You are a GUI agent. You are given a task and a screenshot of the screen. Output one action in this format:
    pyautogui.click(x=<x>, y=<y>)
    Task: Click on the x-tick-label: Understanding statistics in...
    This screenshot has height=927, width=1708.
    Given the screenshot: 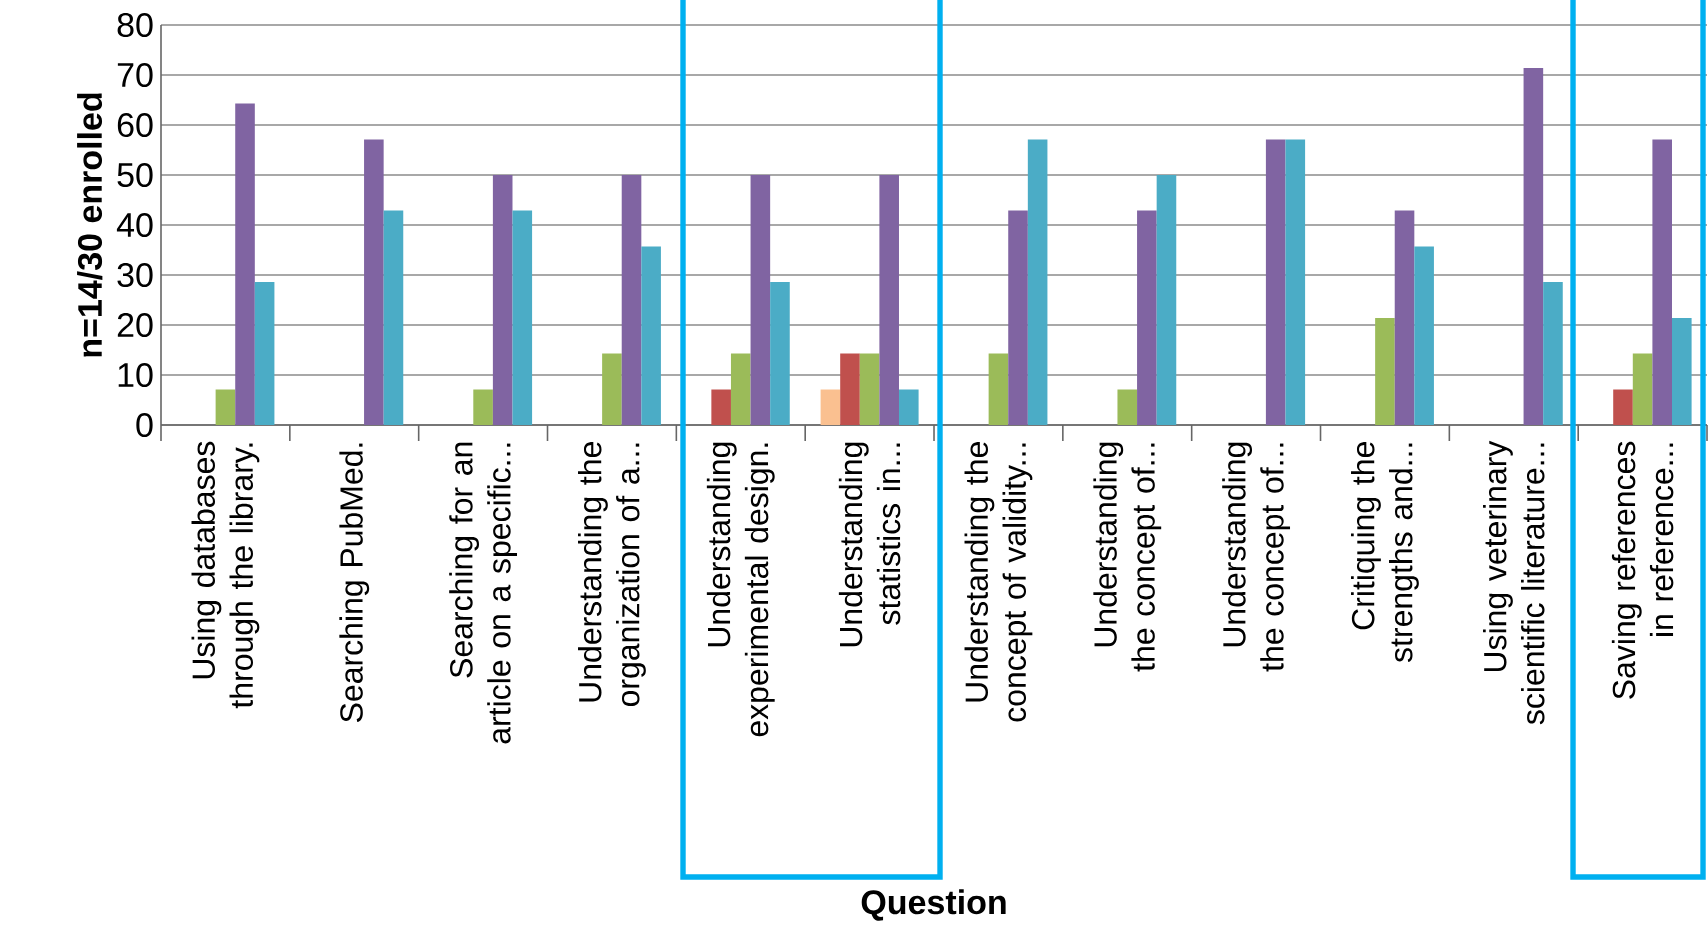 What is the action you would take?
    pyautogui.click(x=869, y=544)
    